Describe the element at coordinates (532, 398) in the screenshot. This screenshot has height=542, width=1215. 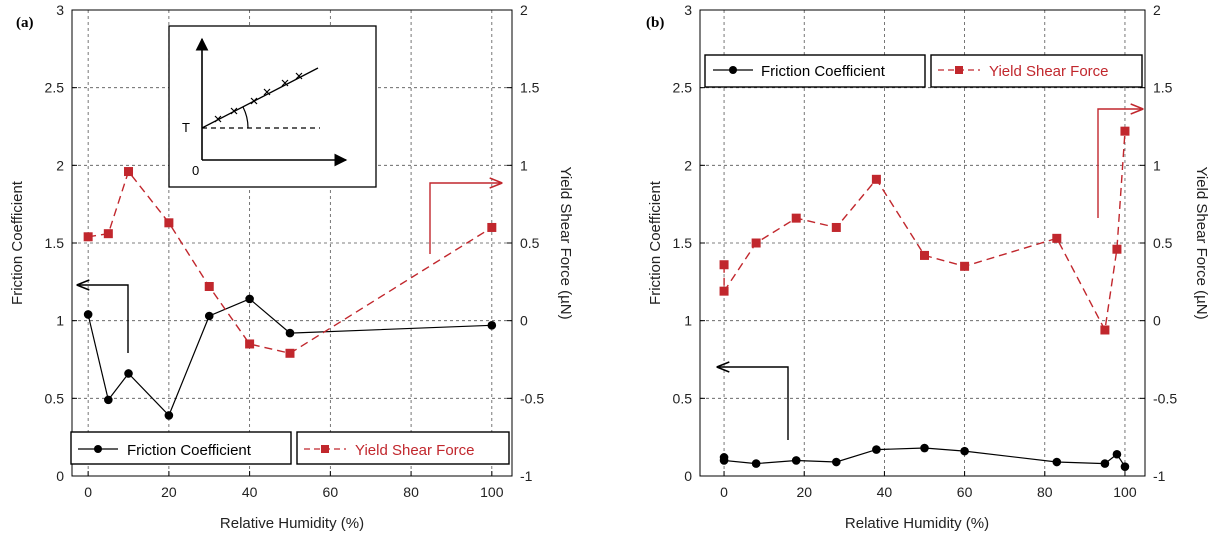
I see `y-tick-label-right-a: -0.5` at that location.